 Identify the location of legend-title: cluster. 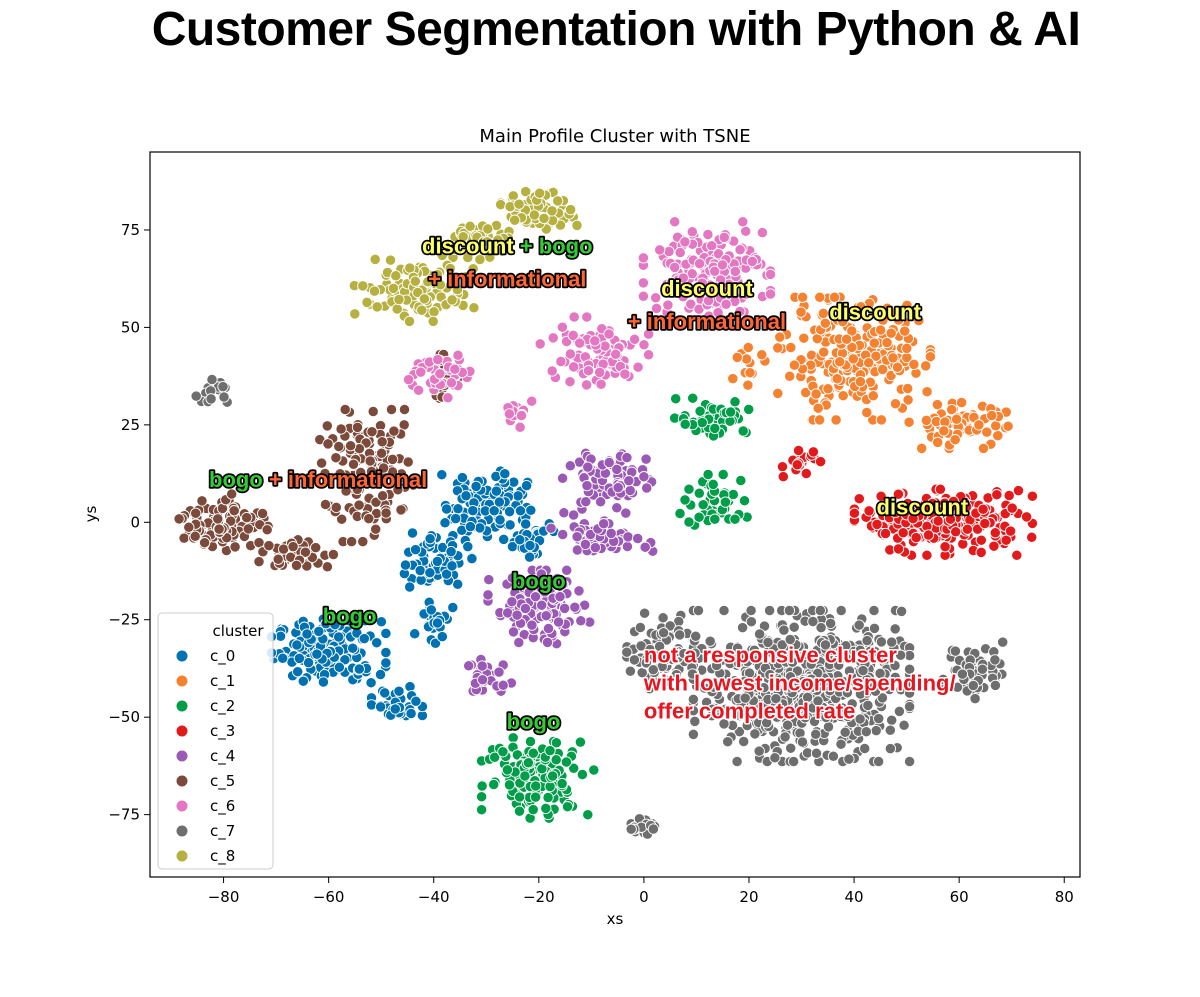
(238, 631).